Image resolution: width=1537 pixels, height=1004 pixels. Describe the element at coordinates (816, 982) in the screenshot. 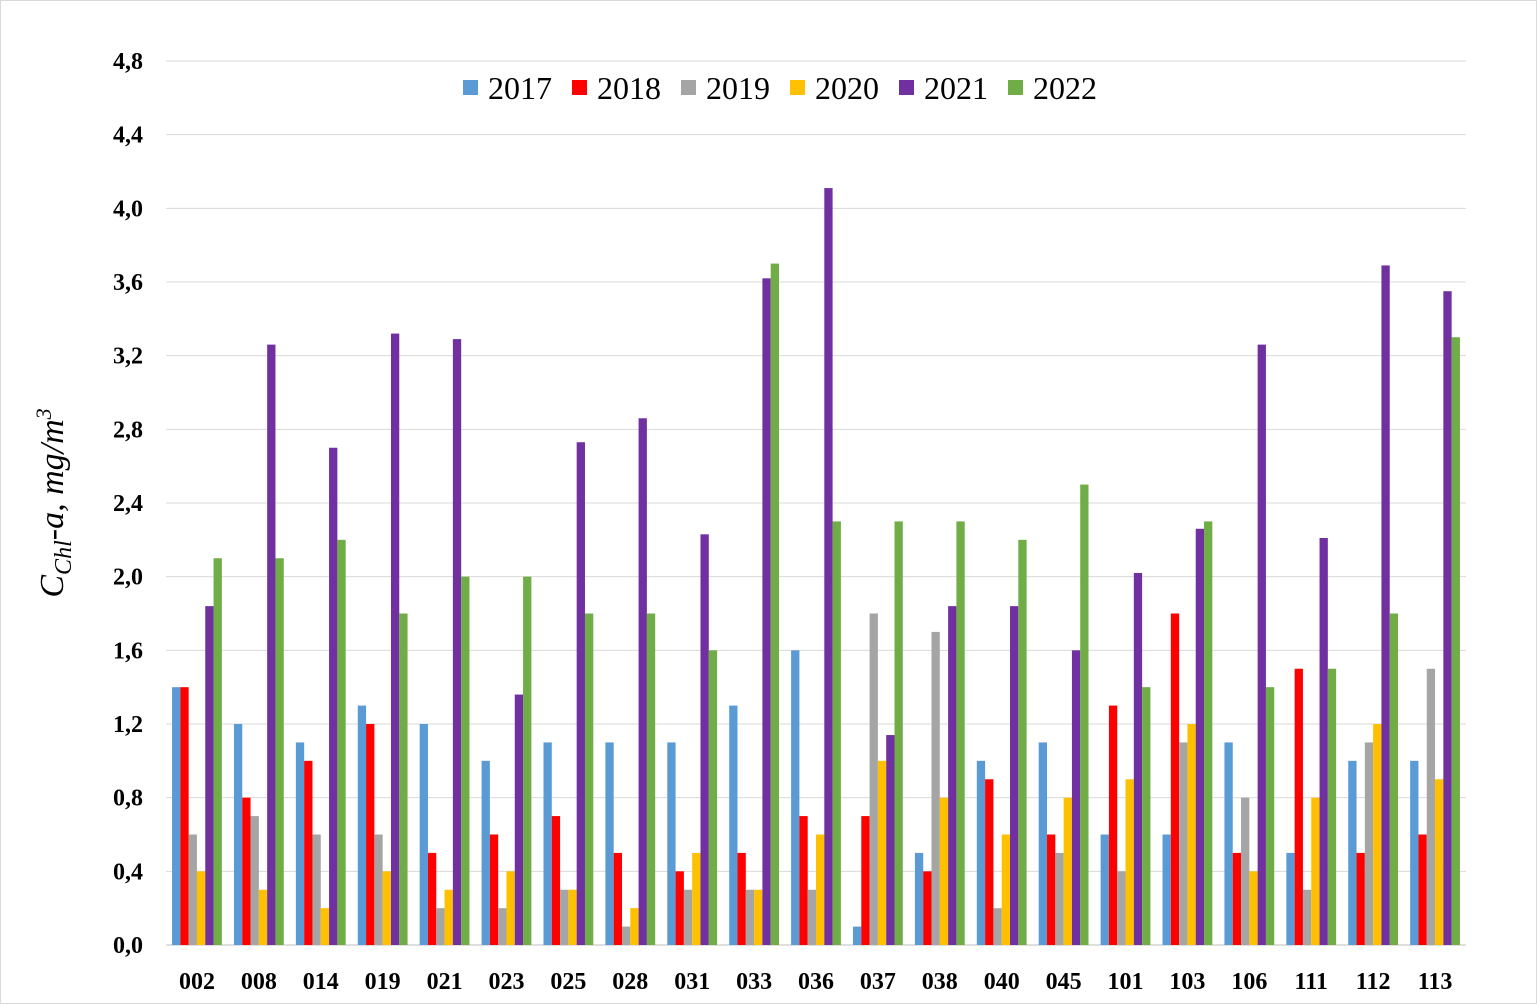

I see `x-tick-label: 036` at that location.